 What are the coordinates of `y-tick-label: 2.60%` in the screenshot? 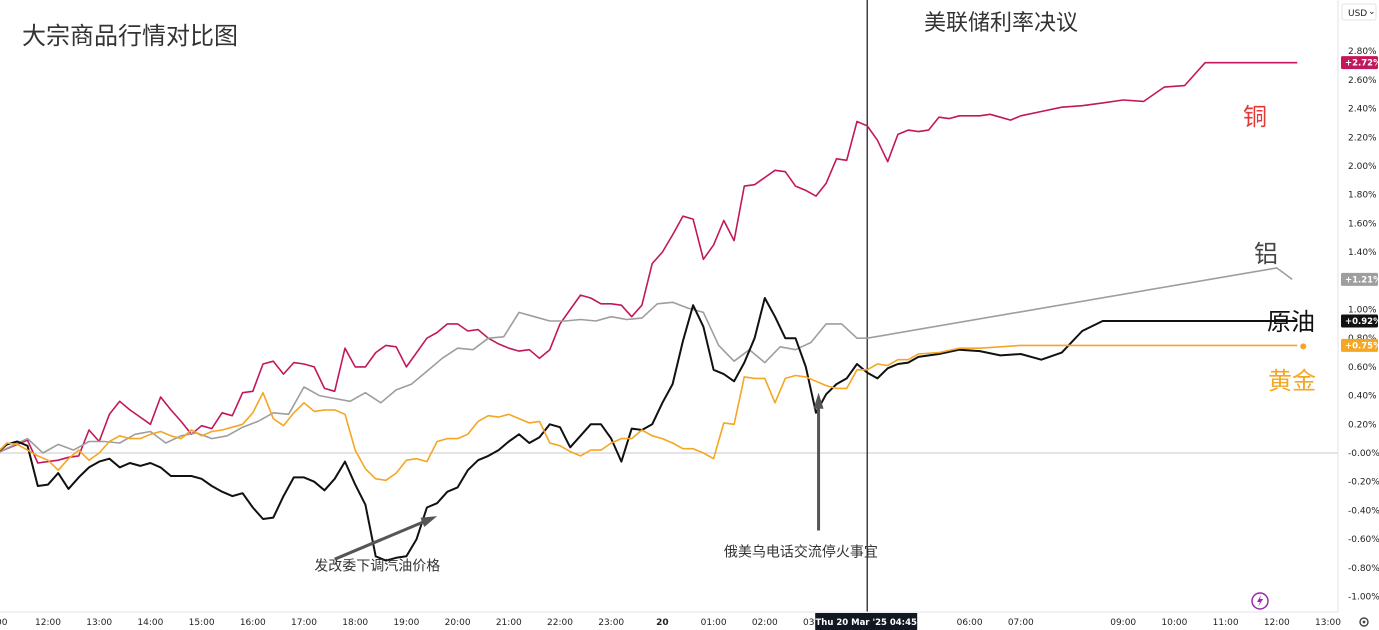 It's located at (1362, 81).